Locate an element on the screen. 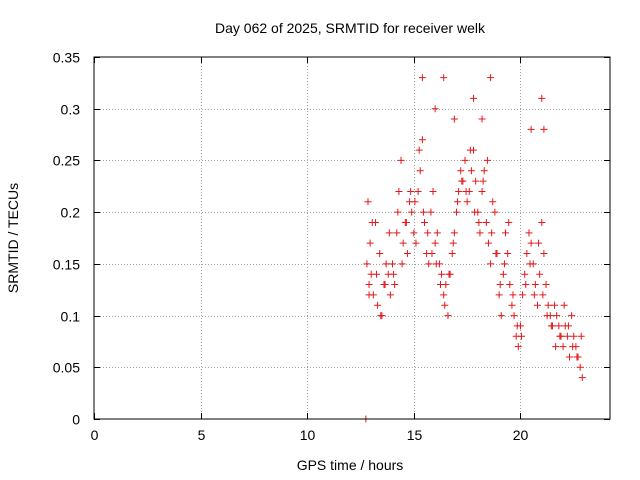 The image size is (640, 480). x-tick-label: 20 is located at coordinates (521, 435).